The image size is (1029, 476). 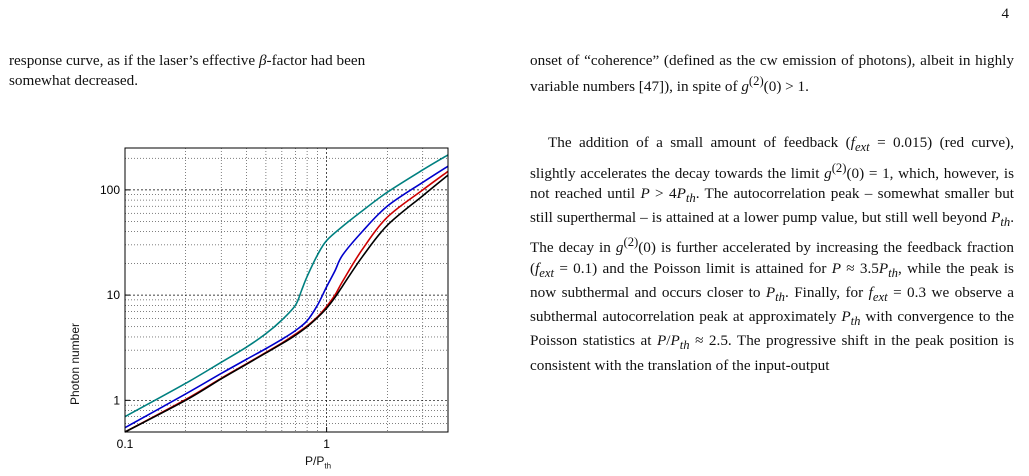 I want to click on y-axis-label: Photon number, so click(x=75, y=364).